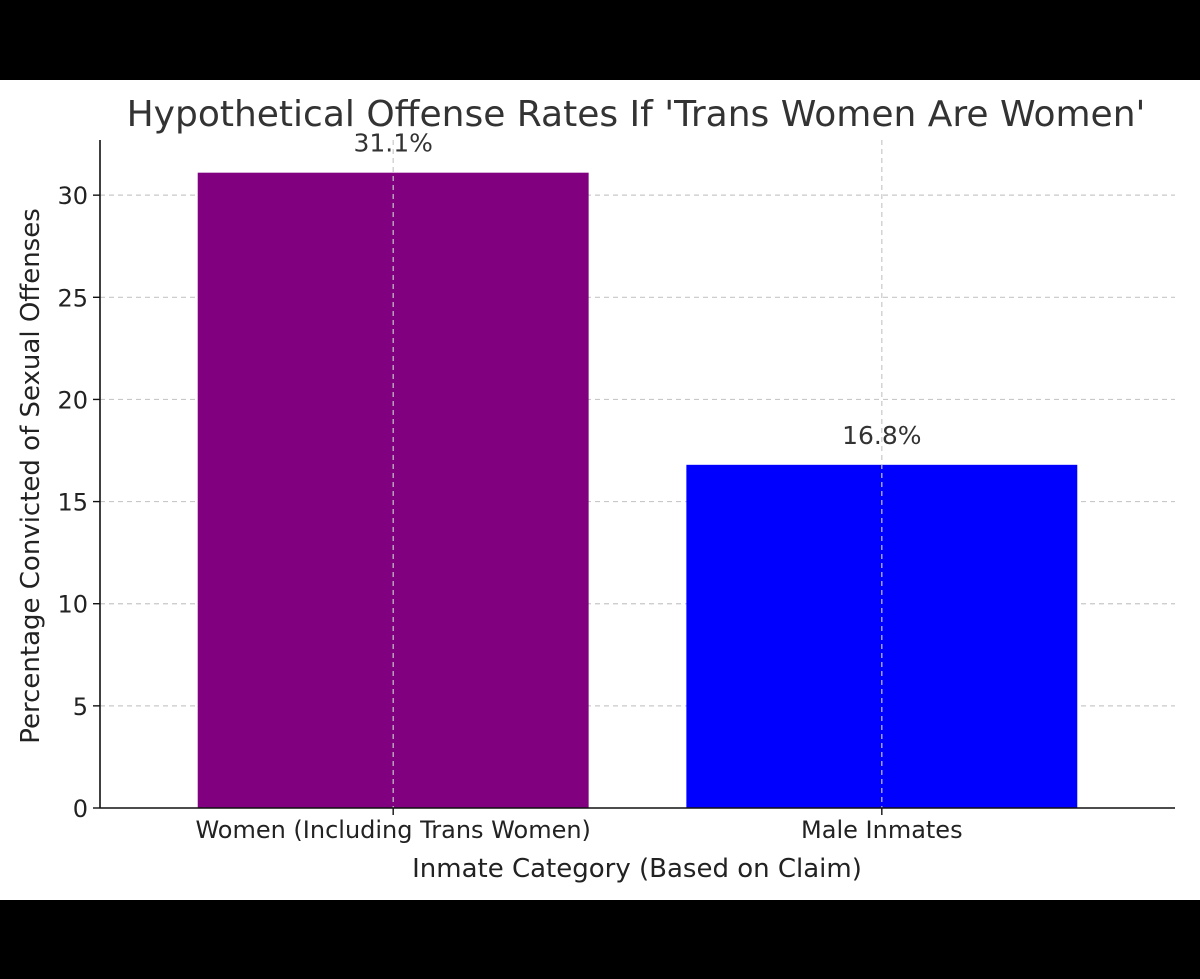 The width and height of the screenshot is (1200, 979). I want to click on y-tick-label-10: 10, so click(72, 605).